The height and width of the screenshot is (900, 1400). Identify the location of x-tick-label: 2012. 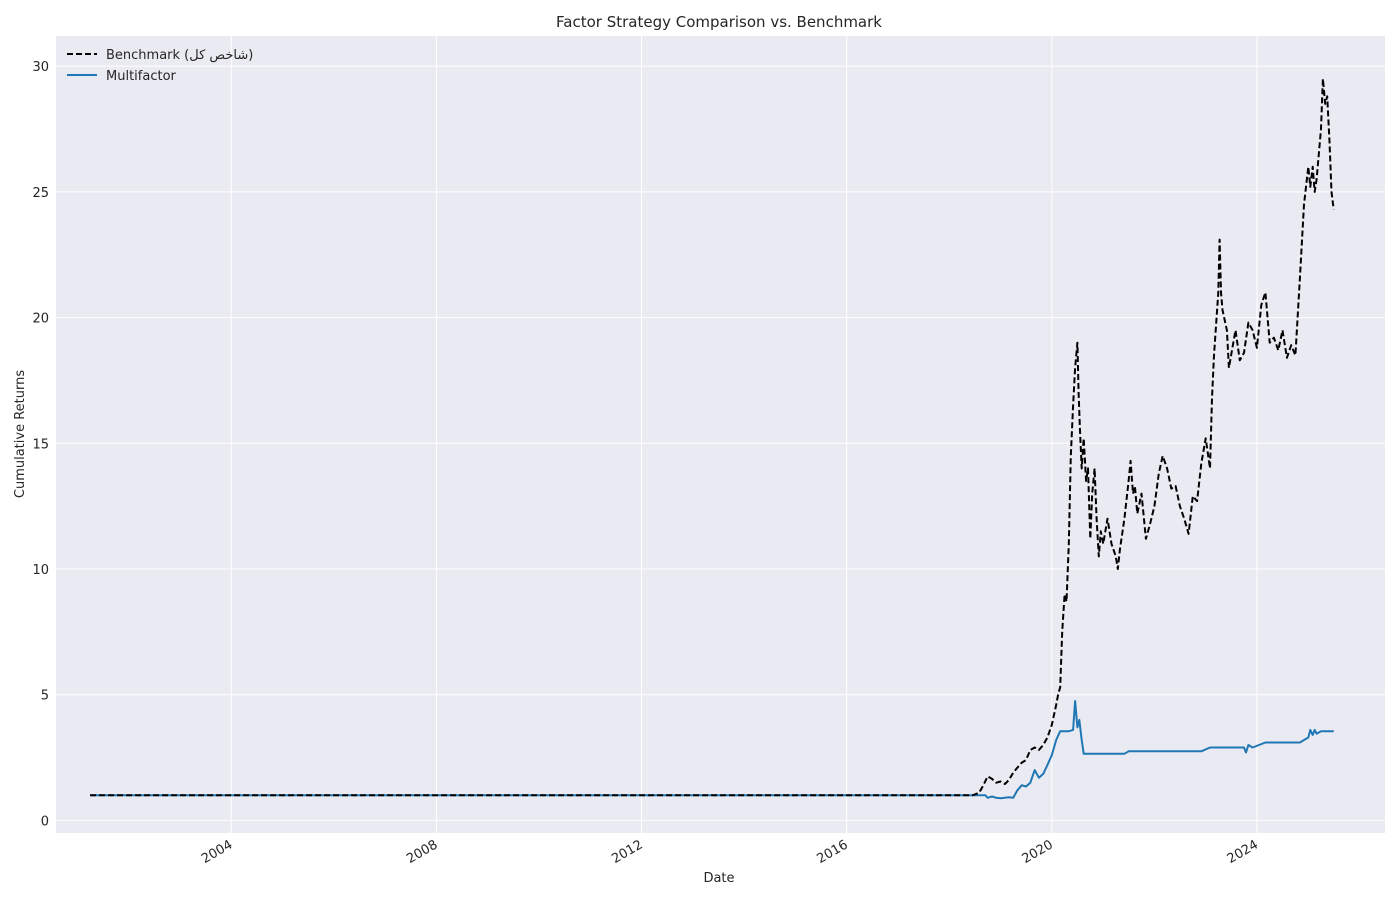
(627, 852).